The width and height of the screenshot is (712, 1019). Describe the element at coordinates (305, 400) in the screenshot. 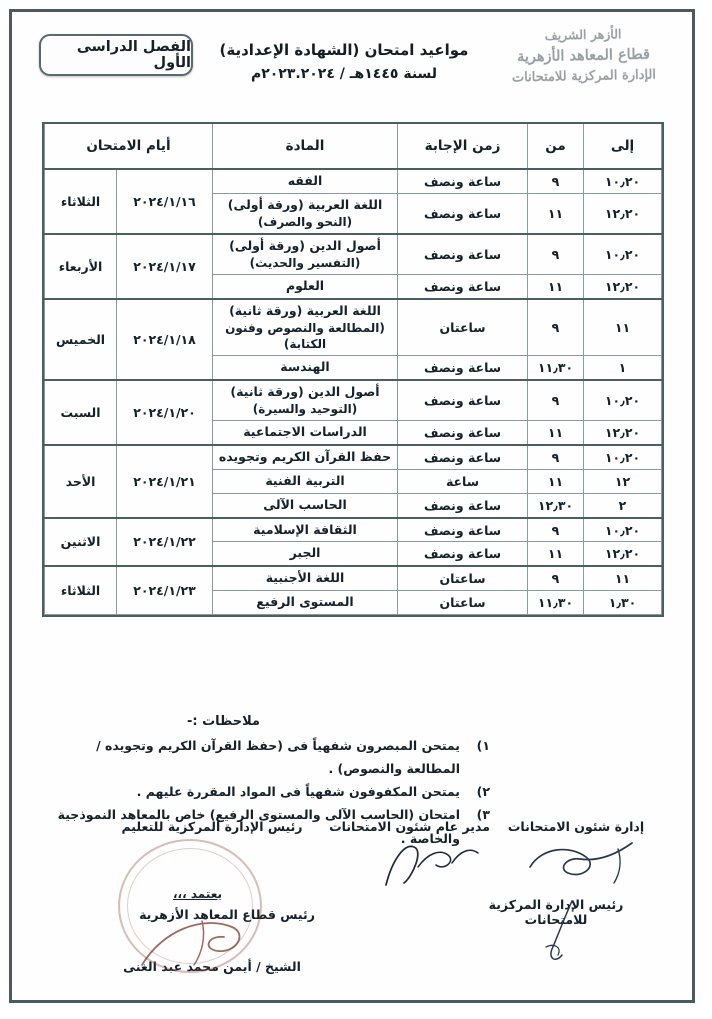

I see `cell-subject: أصول الدين (ورقة ثانية) (التوحيد والسيرة)` at that location.